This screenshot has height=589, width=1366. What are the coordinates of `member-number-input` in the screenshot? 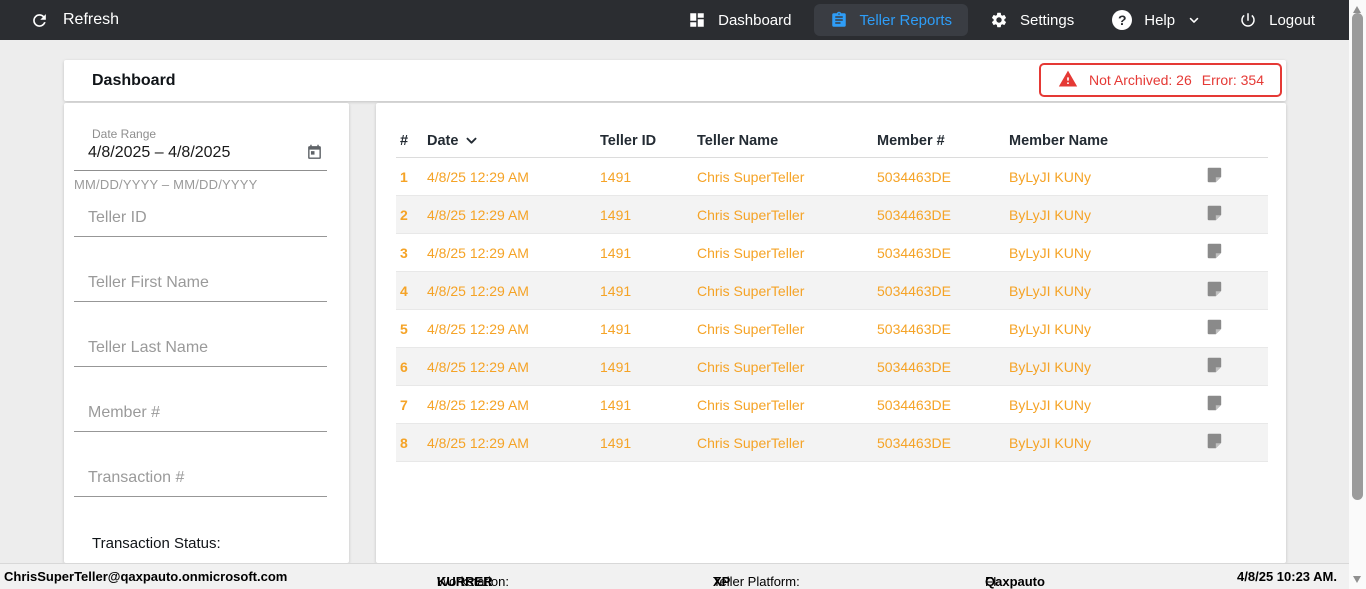 It's located at (200, 416).